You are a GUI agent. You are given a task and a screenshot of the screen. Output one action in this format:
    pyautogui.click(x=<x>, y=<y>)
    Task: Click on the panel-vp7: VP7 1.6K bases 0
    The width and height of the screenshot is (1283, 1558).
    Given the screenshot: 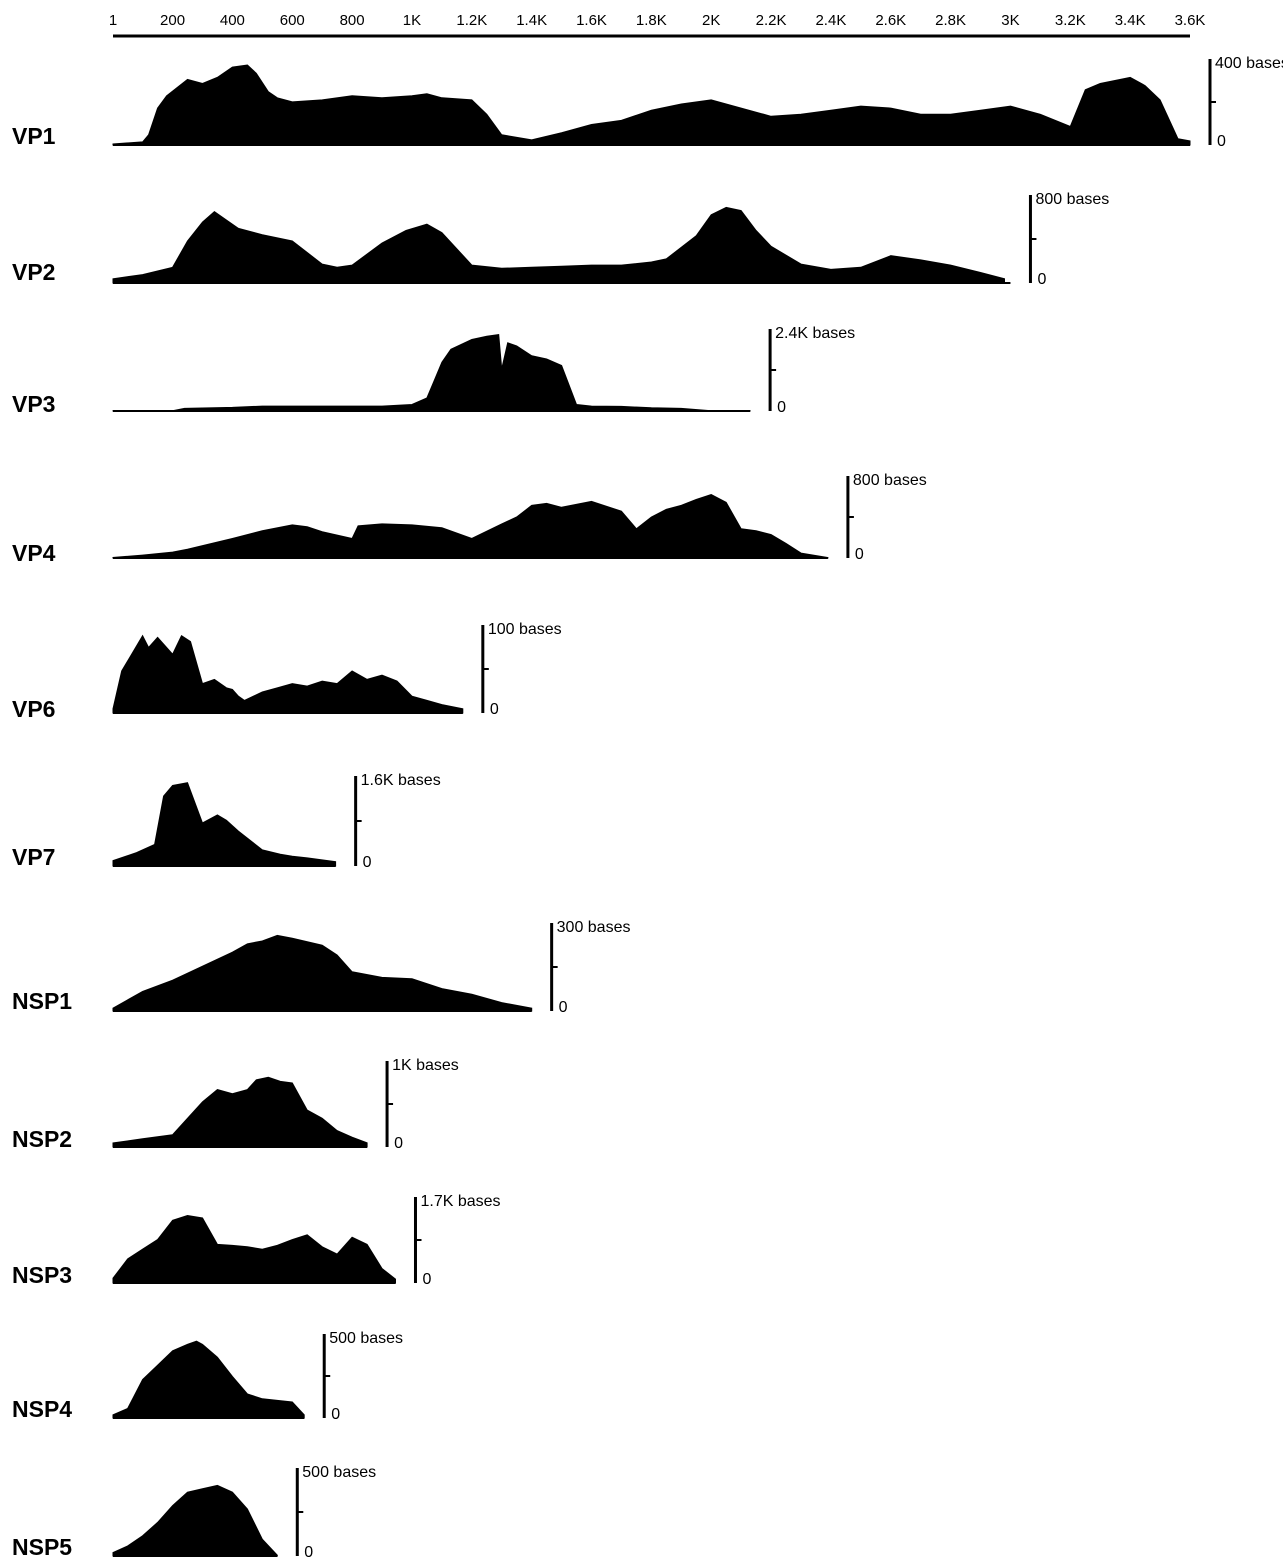 What is the action you would take?
    pyautogui.click(x=226, y=821)
    